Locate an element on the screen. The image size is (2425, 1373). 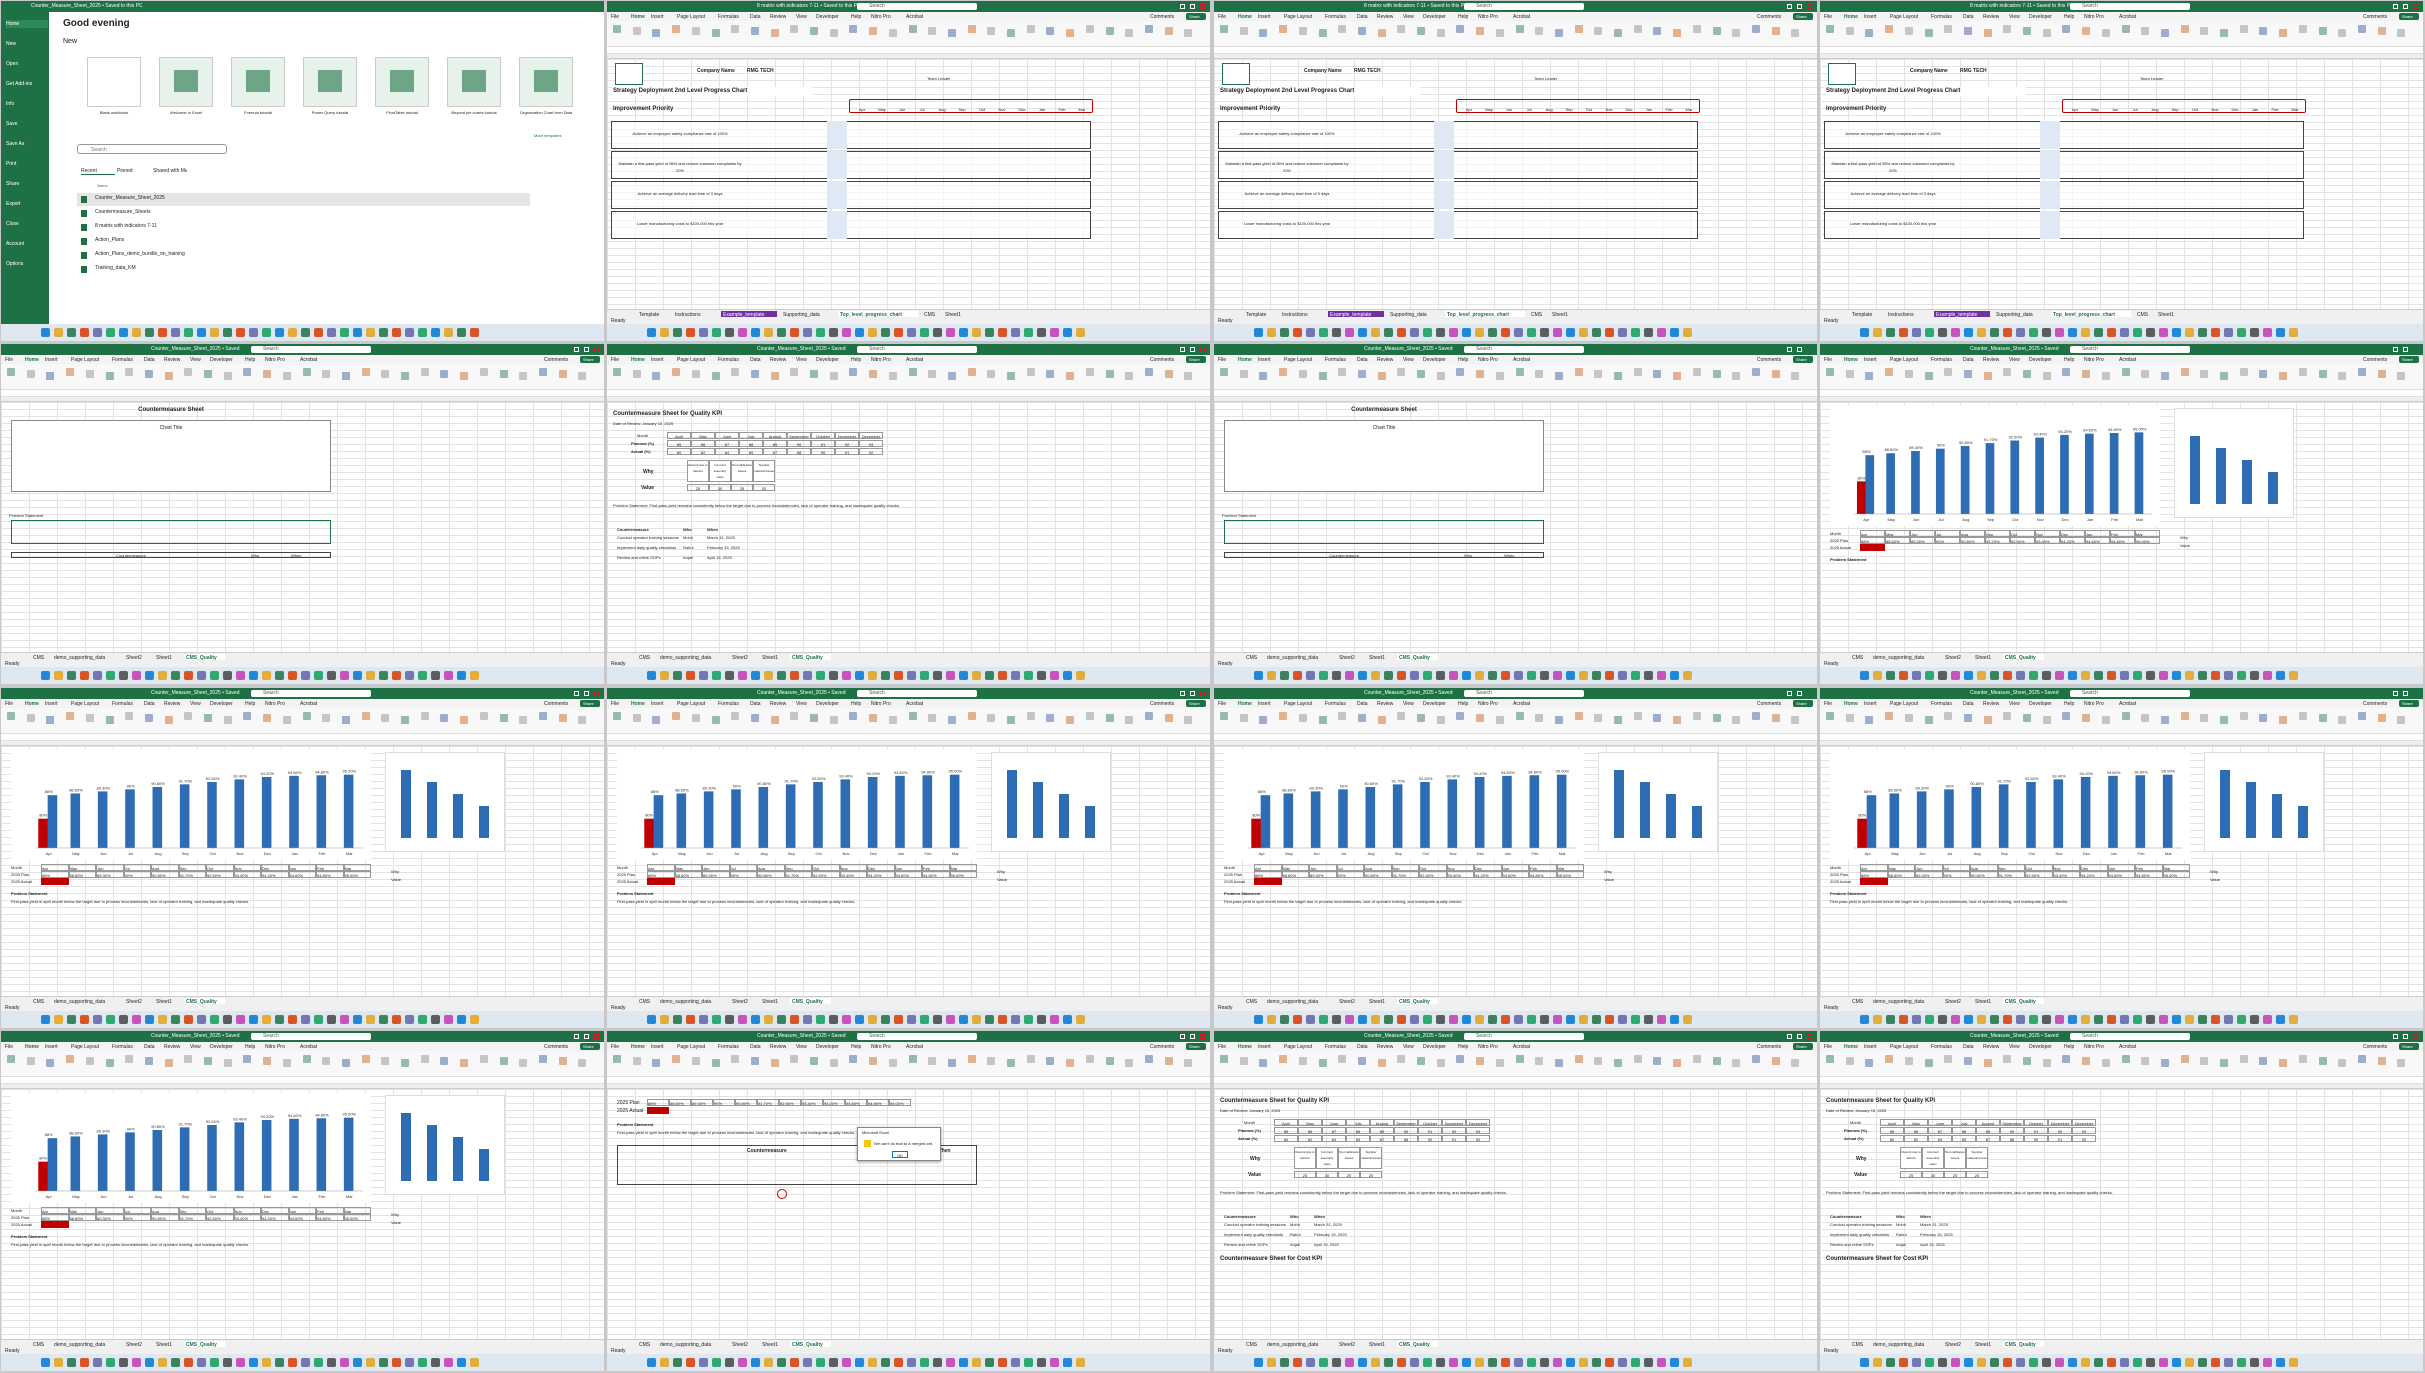
file-row: 8 matrix with indicators 7-11 is located at coordinates (303, 227).